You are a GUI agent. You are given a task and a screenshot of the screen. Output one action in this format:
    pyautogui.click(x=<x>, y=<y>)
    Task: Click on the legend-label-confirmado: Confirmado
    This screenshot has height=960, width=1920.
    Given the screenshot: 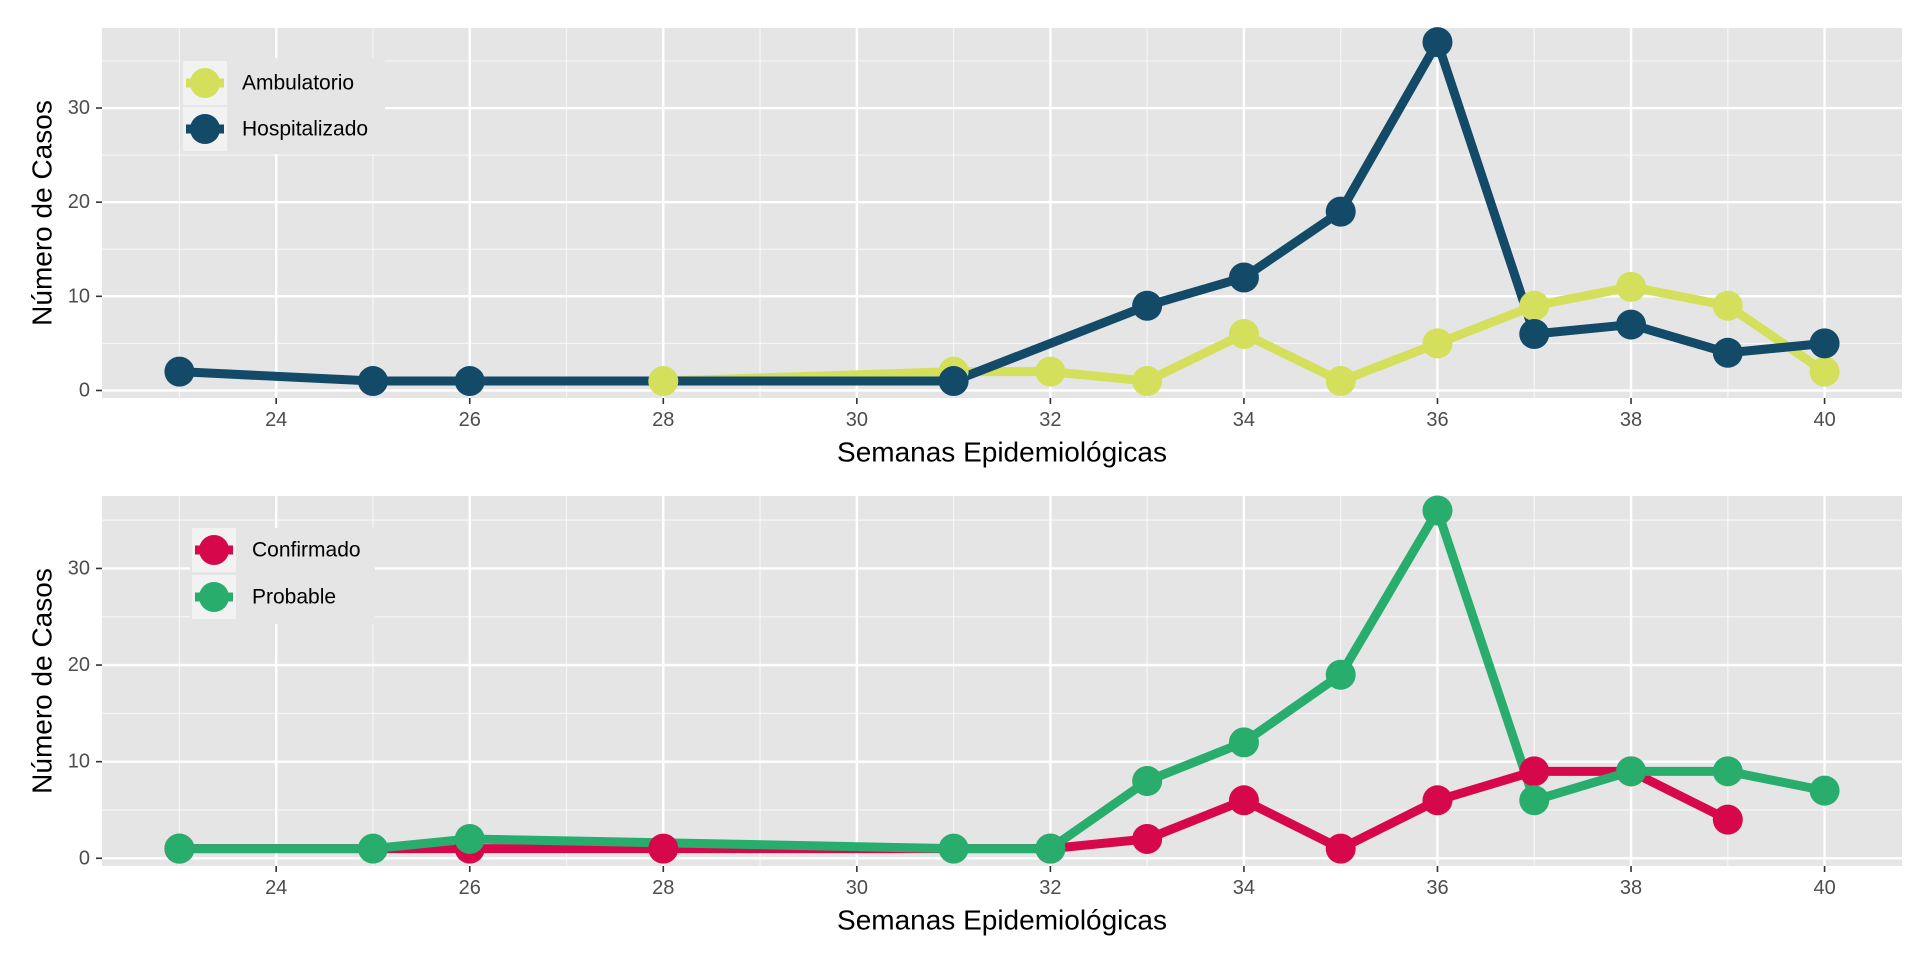 What is the action you would take?
    pyautogui.click(x=306, y=550)
    